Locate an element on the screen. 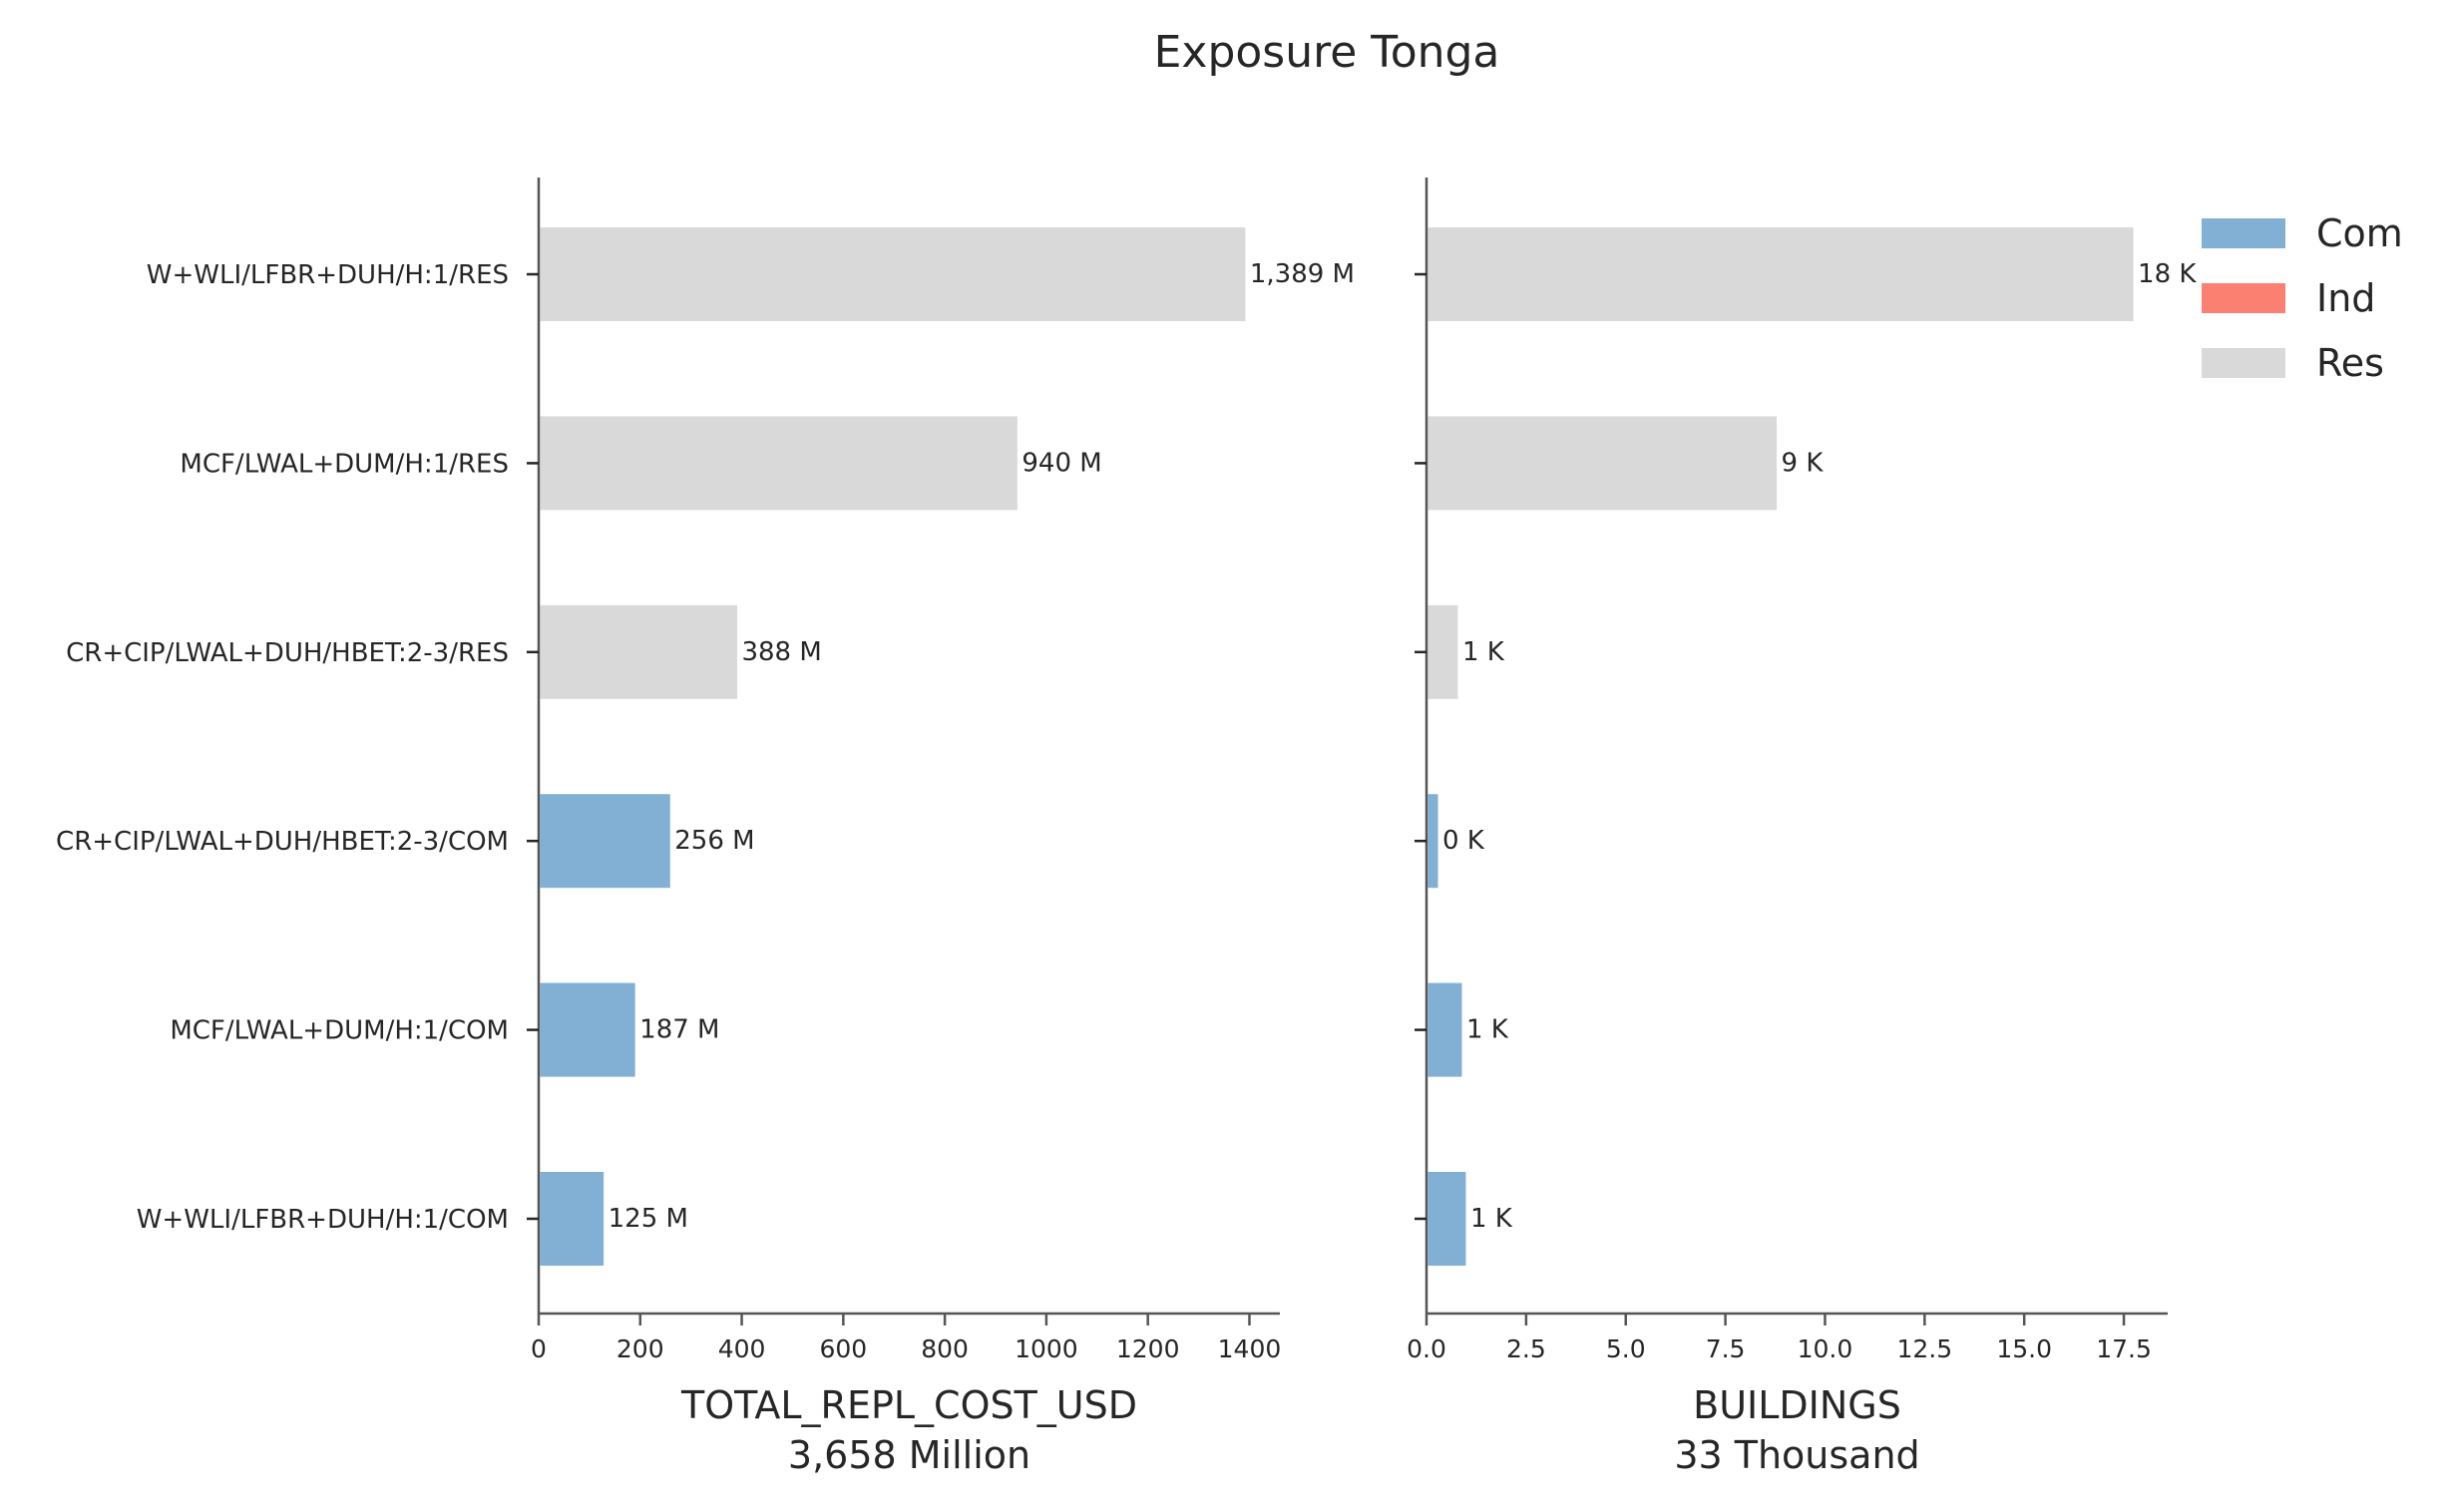 Image resolution: width=2448 pixels, height=1512 pixels. data-label: 18 K is located at coordinates (2167, 274).